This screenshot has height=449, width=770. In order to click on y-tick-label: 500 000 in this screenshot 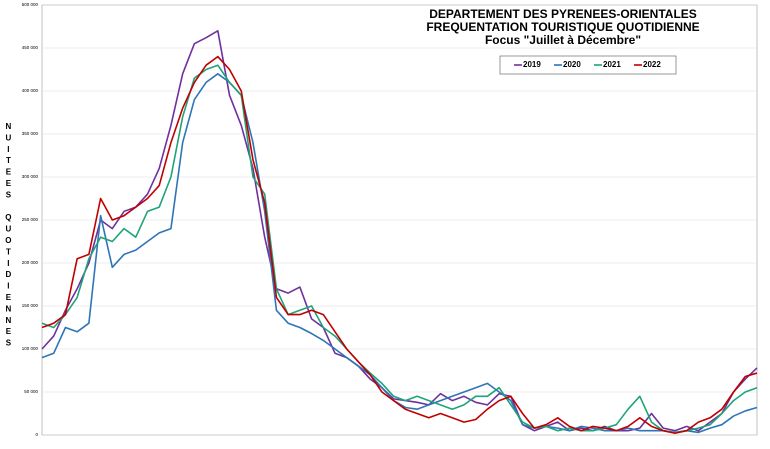, I will do `click(30, 4)`.